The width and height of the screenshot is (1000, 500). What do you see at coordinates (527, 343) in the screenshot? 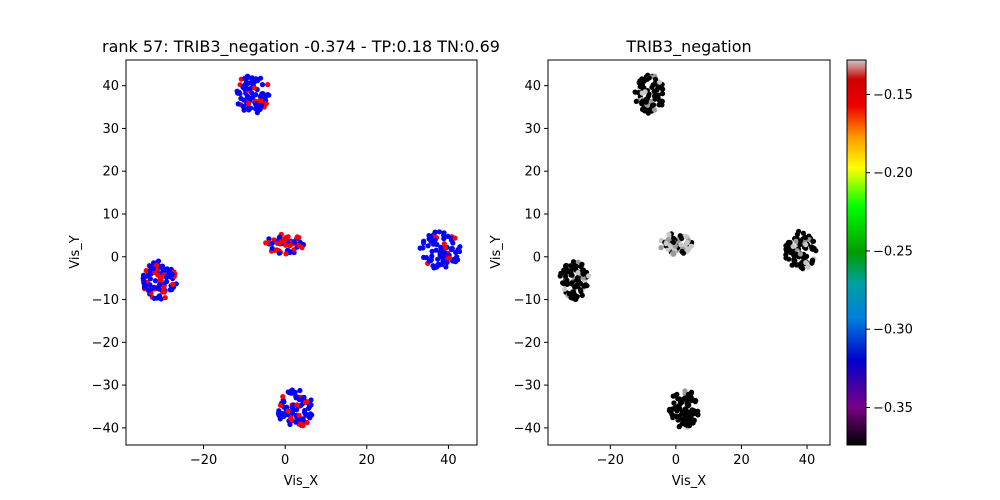
I see `y-tick-label: −20` at bounding box center [527, 343].